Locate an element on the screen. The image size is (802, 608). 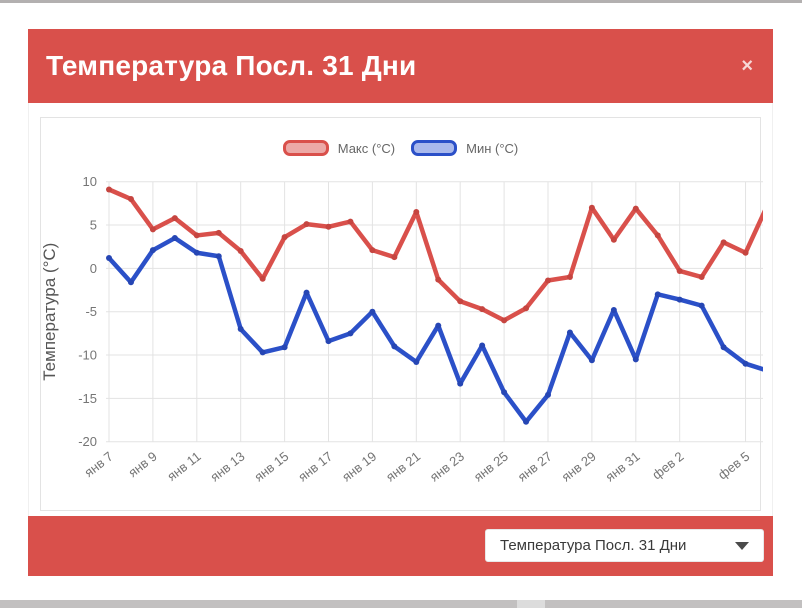
horizontal-scrollbar is located at coordinates (401, 604).